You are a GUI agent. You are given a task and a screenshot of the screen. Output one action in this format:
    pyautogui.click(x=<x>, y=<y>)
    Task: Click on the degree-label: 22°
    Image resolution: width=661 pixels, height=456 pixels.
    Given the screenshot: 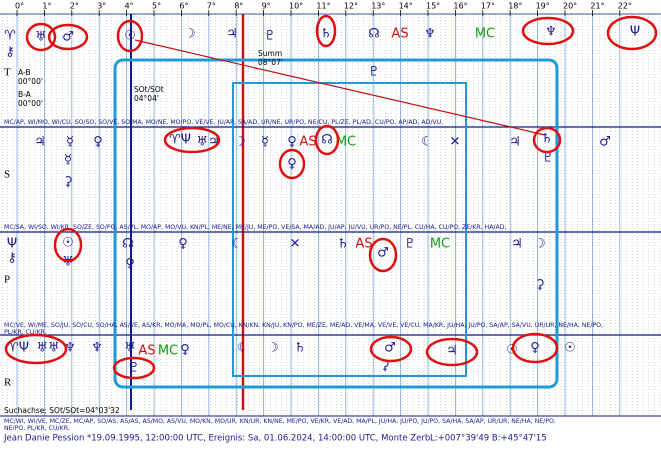 What is the action you would take?
    pyautogui.click(x=625, y=6)
    